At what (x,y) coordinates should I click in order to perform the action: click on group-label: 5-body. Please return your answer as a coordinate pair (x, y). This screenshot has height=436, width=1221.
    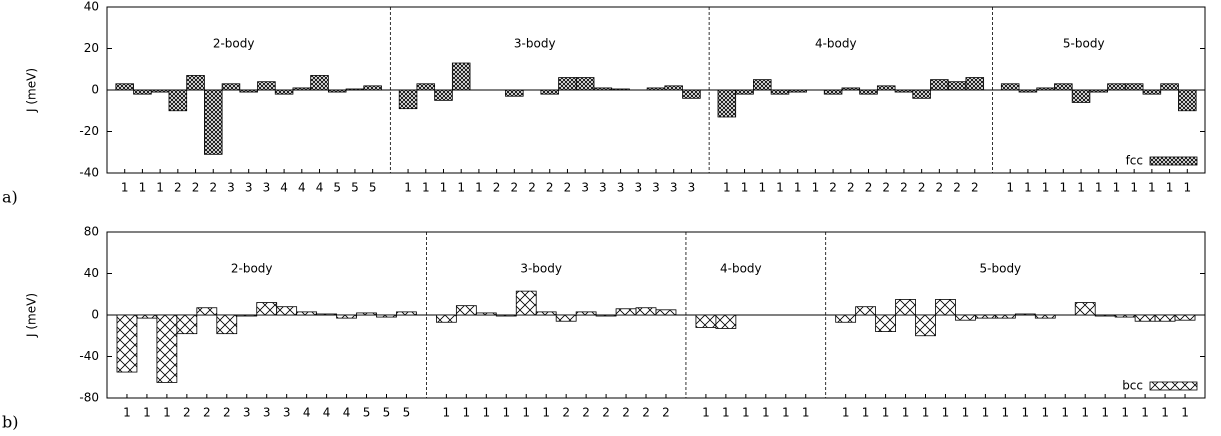
    Looking at the image, I should click on (1001, 269).